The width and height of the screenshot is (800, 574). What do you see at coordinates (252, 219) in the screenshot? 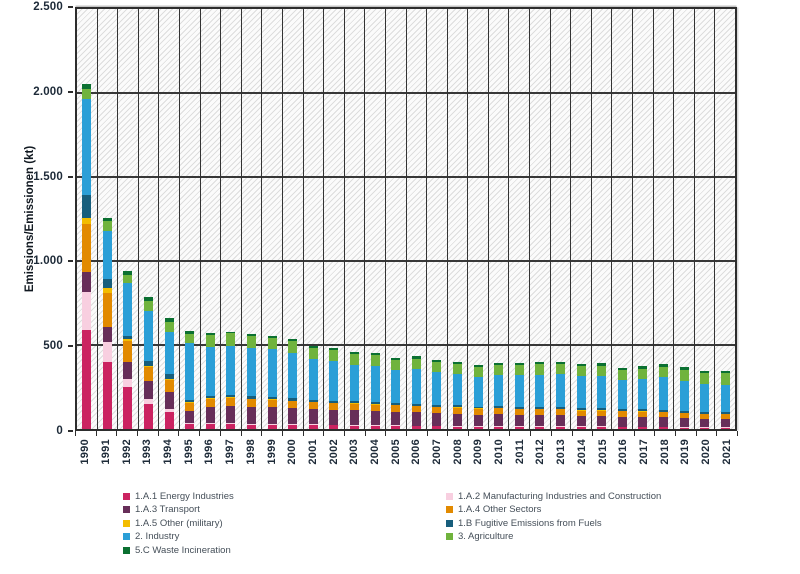
I see `bar-1998` at bounding box center [252, 219].